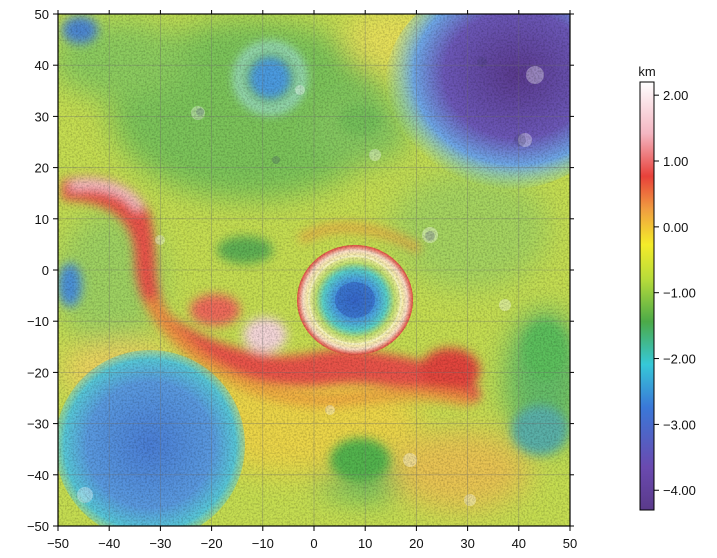 The image size is (717, 558). What do you see at coordinates (42, 168) in the screenshot?
I see `y-tick-label: 20` at bounding box center [42, 168].